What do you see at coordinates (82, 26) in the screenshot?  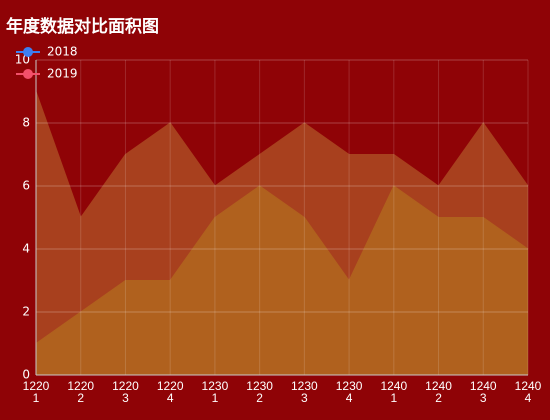 I see `chart-title: 年度数据对比面积图` at bounding box center [82, 26].